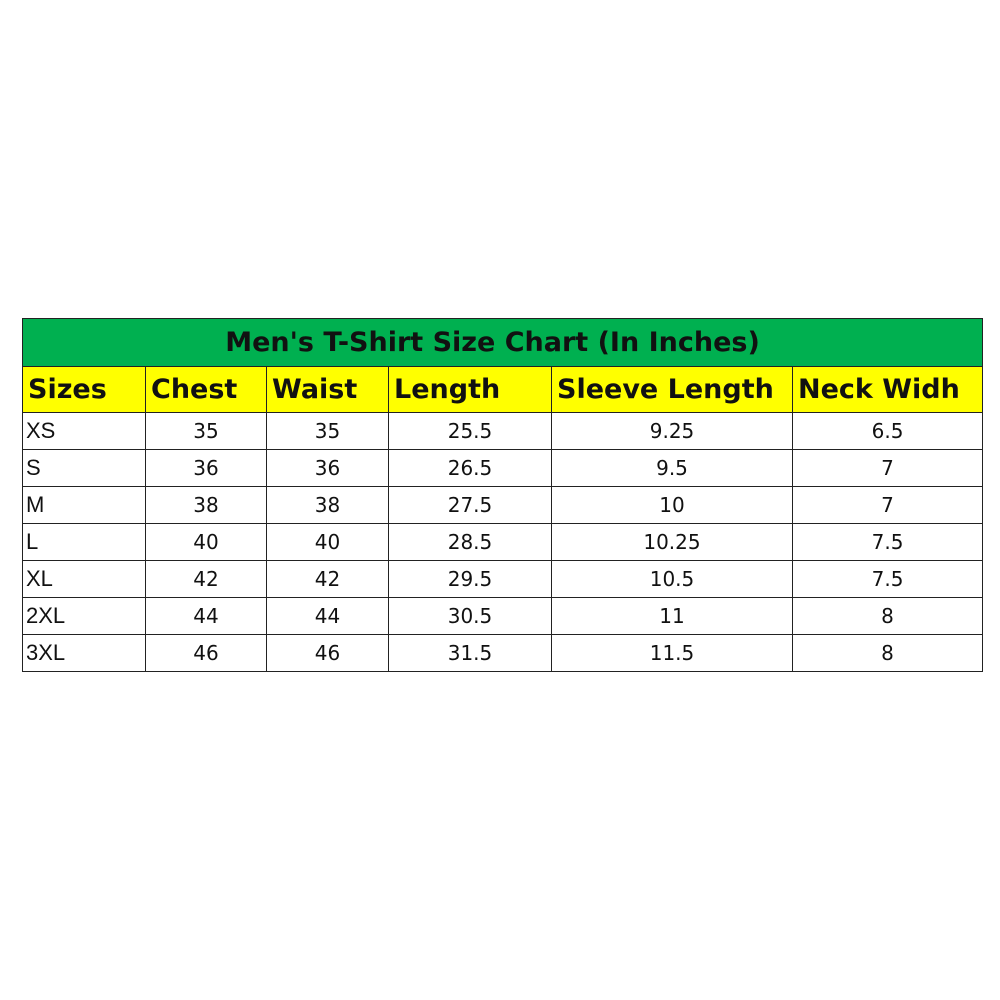 The height and width of the screenshot is (1000, 1000). Describe the element at coordinates (84, 616) in the screenshot. I see `cell-size: 2XL` at that location.